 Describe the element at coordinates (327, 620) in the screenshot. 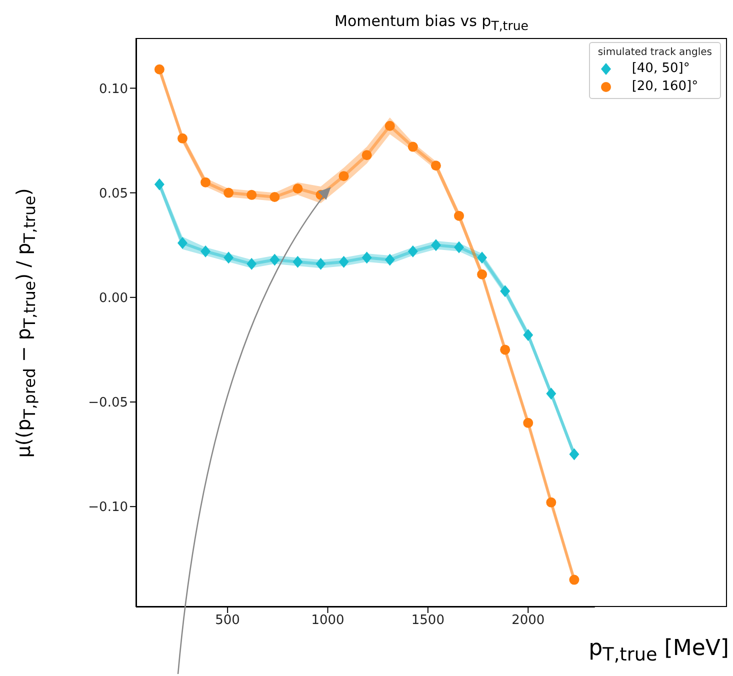

I see `x-tick-label: 1000` at that location.